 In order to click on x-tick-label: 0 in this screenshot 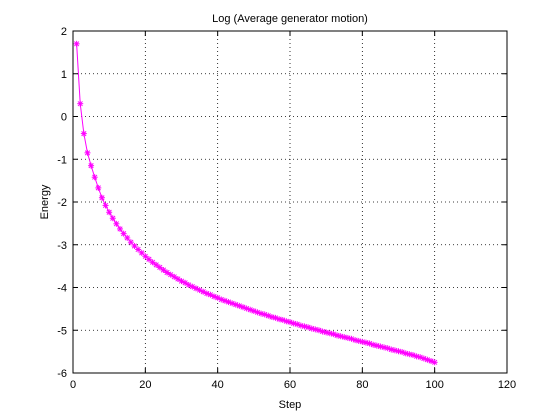, I will do `click(73, 385)`.